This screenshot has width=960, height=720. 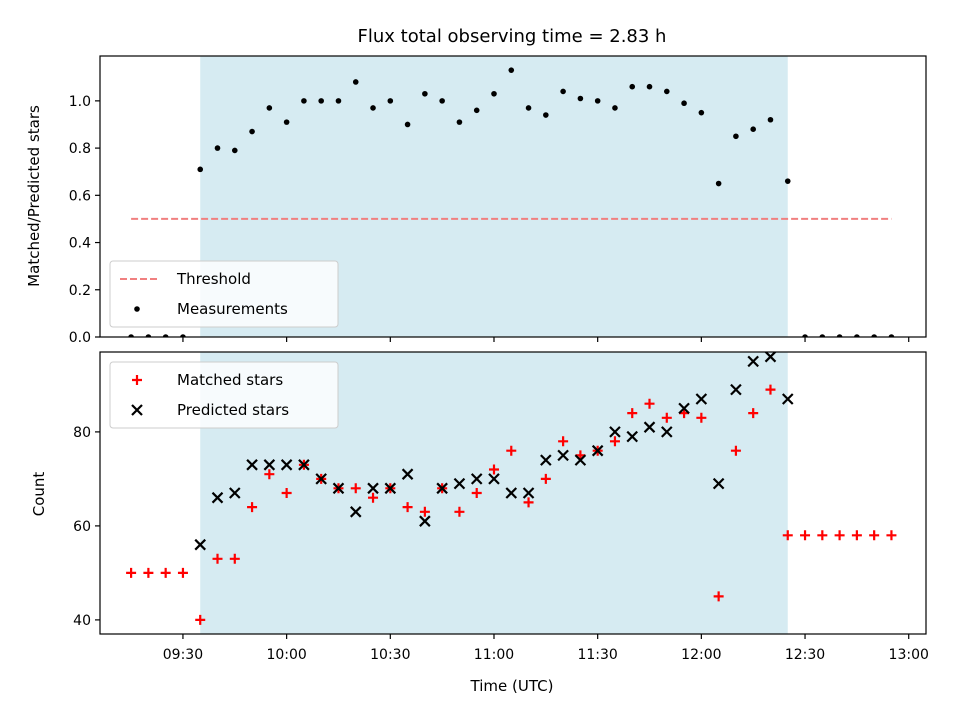 What do you see at coordinates (224, 395) in the screenshot?
I see `bottom-legend-box` at bounding box center [224, 395].